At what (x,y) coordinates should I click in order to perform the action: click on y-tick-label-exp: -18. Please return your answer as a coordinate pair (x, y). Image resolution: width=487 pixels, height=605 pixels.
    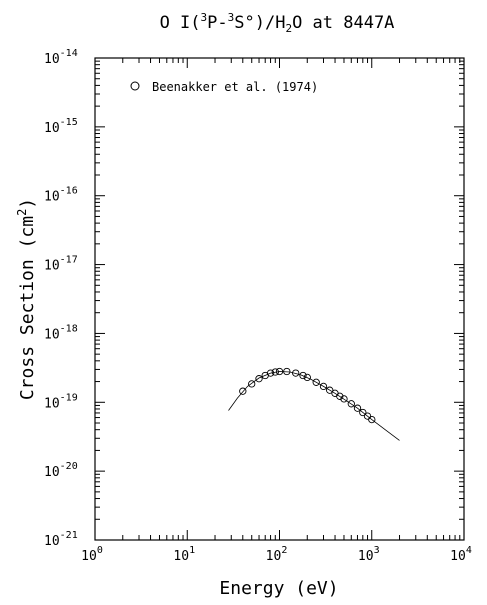
    Looking at the image, I should click on (69, 328).